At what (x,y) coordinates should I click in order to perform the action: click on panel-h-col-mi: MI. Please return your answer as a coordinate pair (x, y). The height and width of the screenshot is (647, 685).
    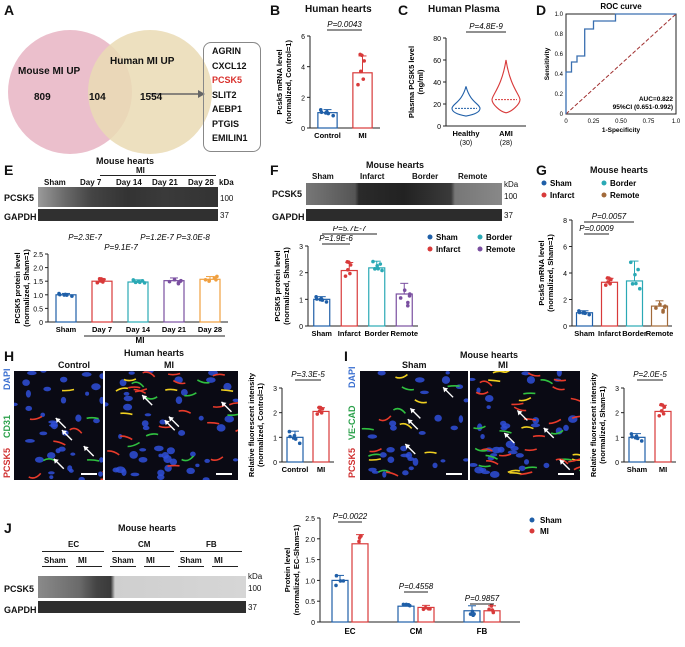
    Looking at the image, I should click on (169, 365).